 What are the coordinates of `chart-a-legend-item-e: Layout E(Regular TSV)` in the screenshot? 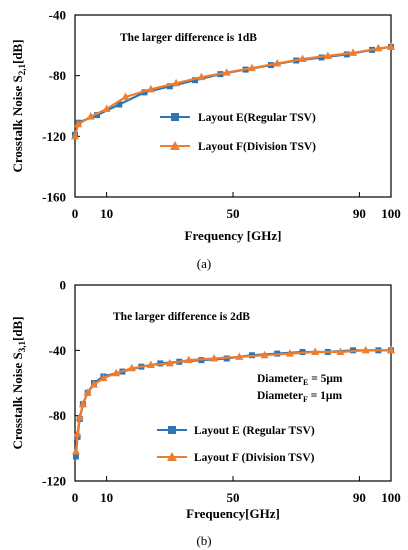 It's located at (238, 118).